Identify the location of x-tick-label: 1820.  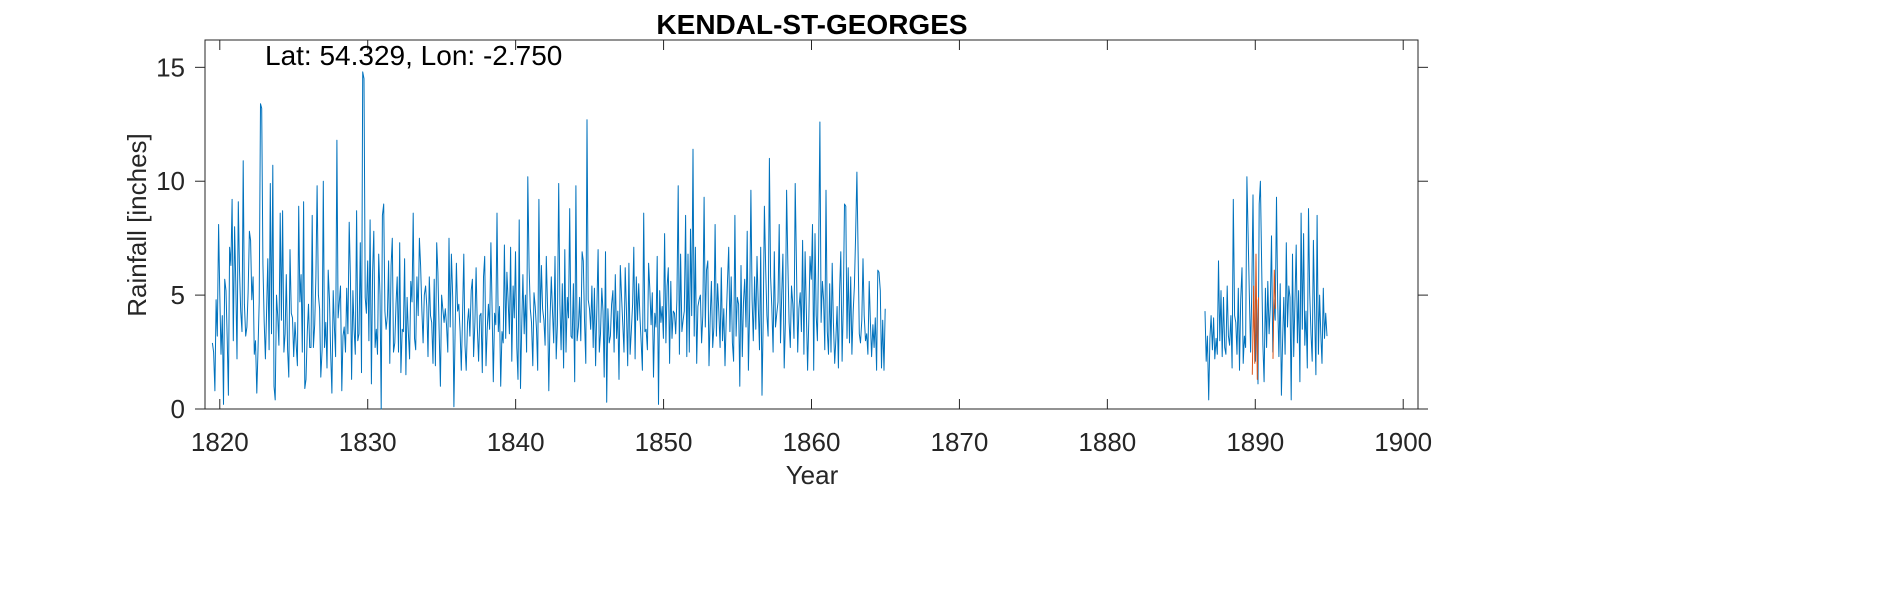
(220, 442).